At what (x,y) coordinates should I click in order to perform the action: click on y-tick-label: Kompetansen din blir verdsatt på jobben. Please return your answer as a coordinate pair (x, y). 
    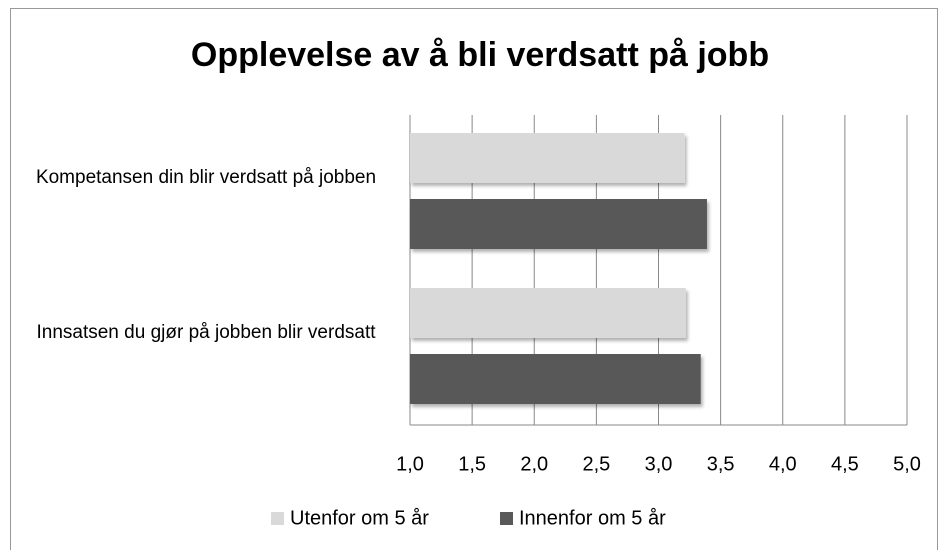
    Looking at the image, I should click on (206, 177).